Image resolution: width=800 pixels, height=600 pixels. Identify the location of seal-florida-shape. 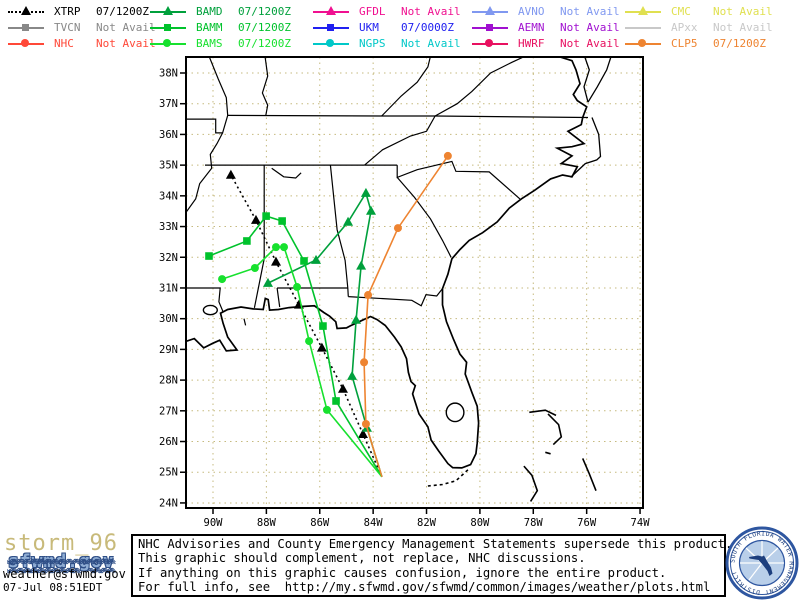
(761, 565).